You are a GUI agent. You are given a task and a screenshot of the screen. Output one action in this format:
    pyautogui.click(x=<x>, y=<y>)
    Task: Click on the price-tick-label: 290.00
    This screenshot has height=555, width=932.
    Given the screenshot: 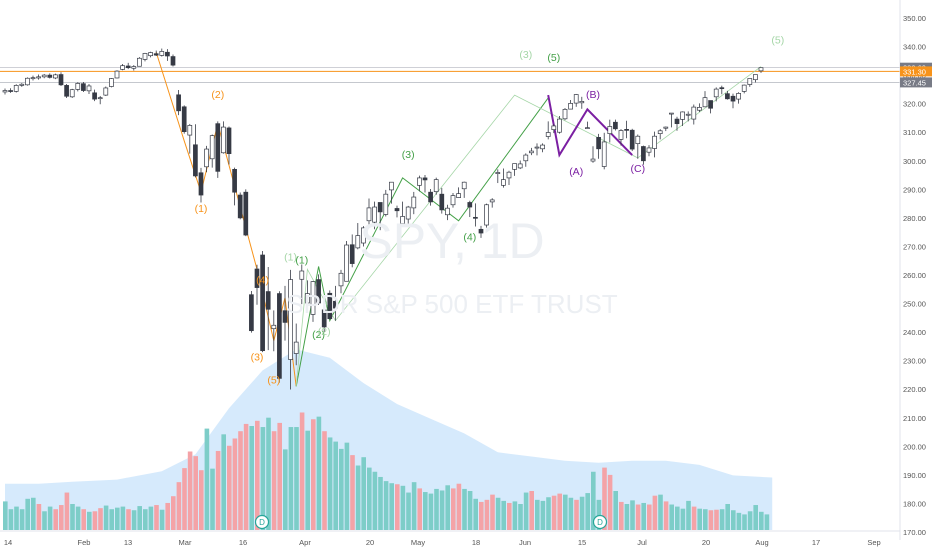 What is the action you would take?
    pyautogui.click(x=914, y=189)
    